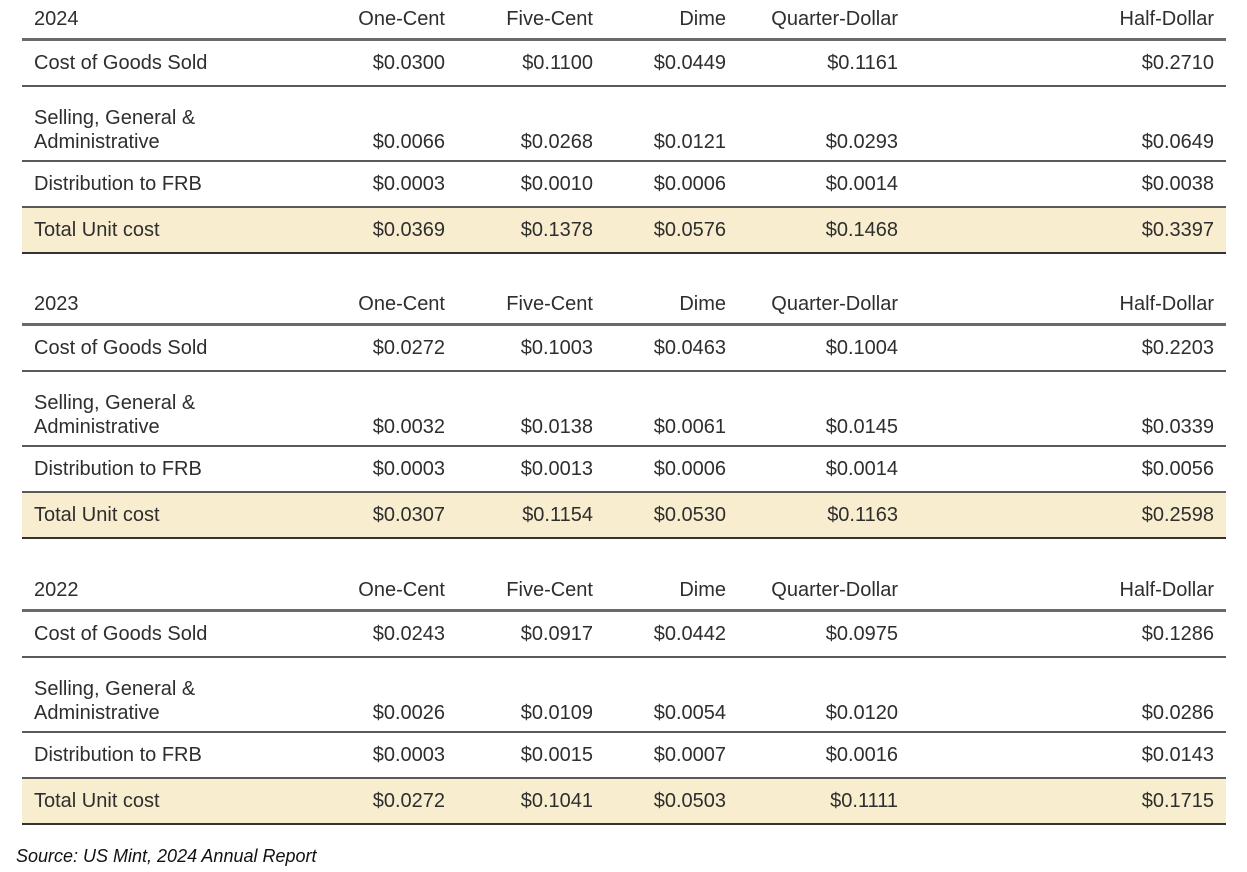 This screenshot has width=1247, height=872. What do you see at coordinates (531, 755) in the screenshot?
I see `cell-value: $0.0015` at bounding box center [531, 755].